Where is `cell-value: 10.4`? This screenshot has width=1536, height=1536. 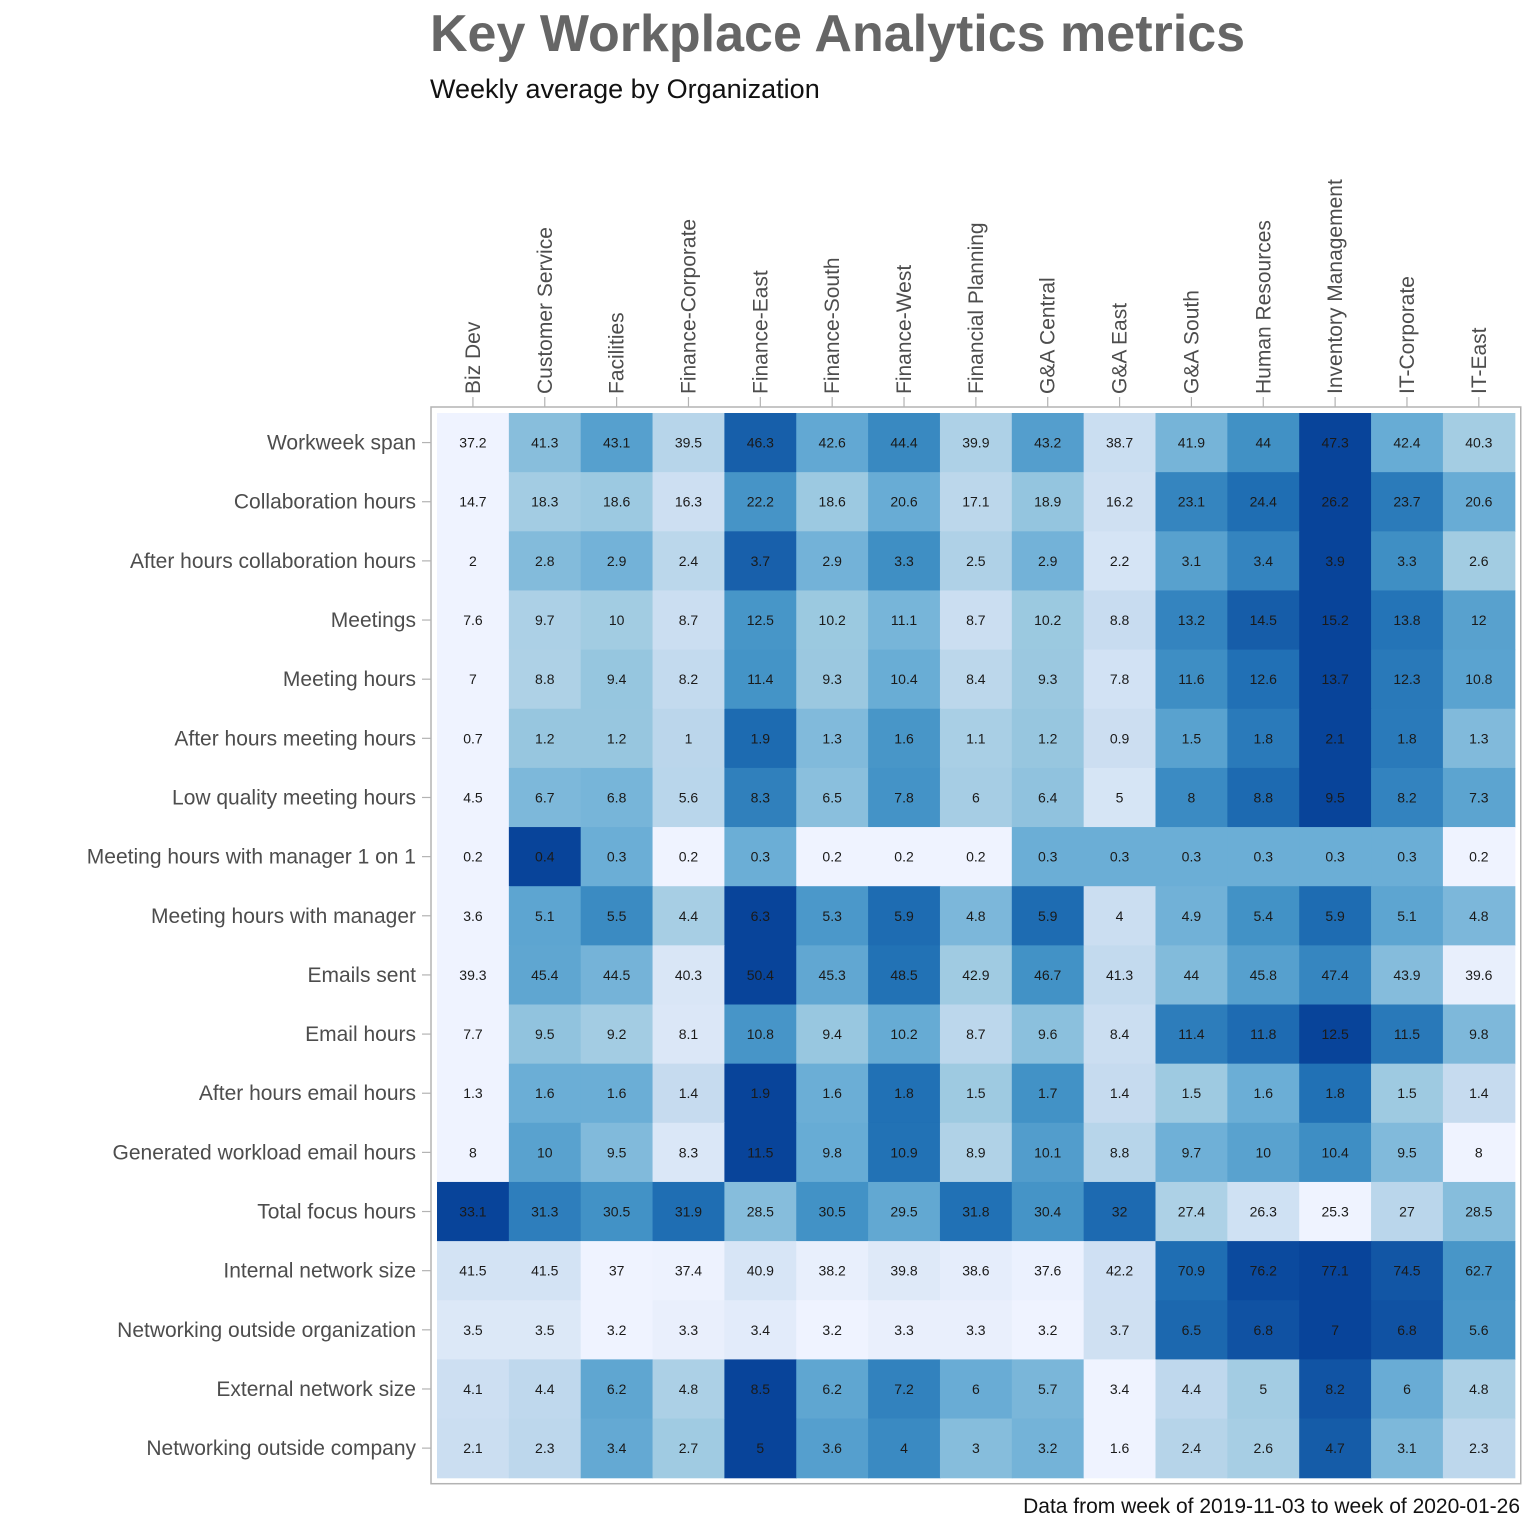 cell-value: 10.4 is located at coordinates (1334, 1152).